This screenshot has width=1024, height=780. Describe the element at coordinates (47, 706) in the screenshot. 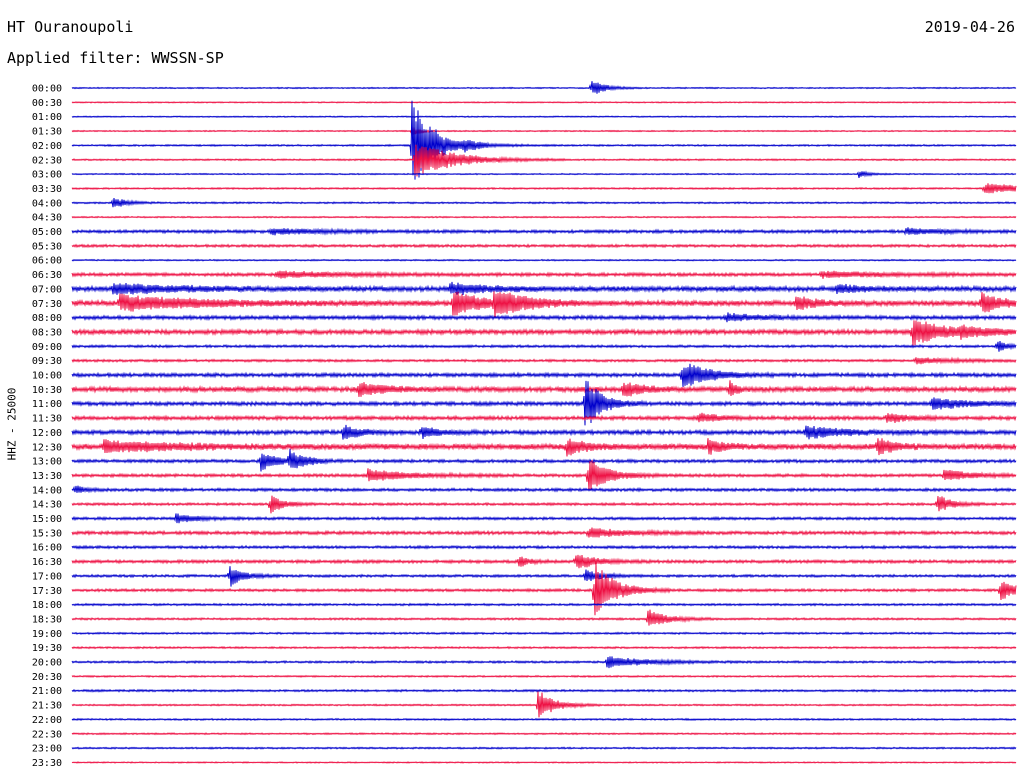

I see `time-label-2130: 21:30` at that location.